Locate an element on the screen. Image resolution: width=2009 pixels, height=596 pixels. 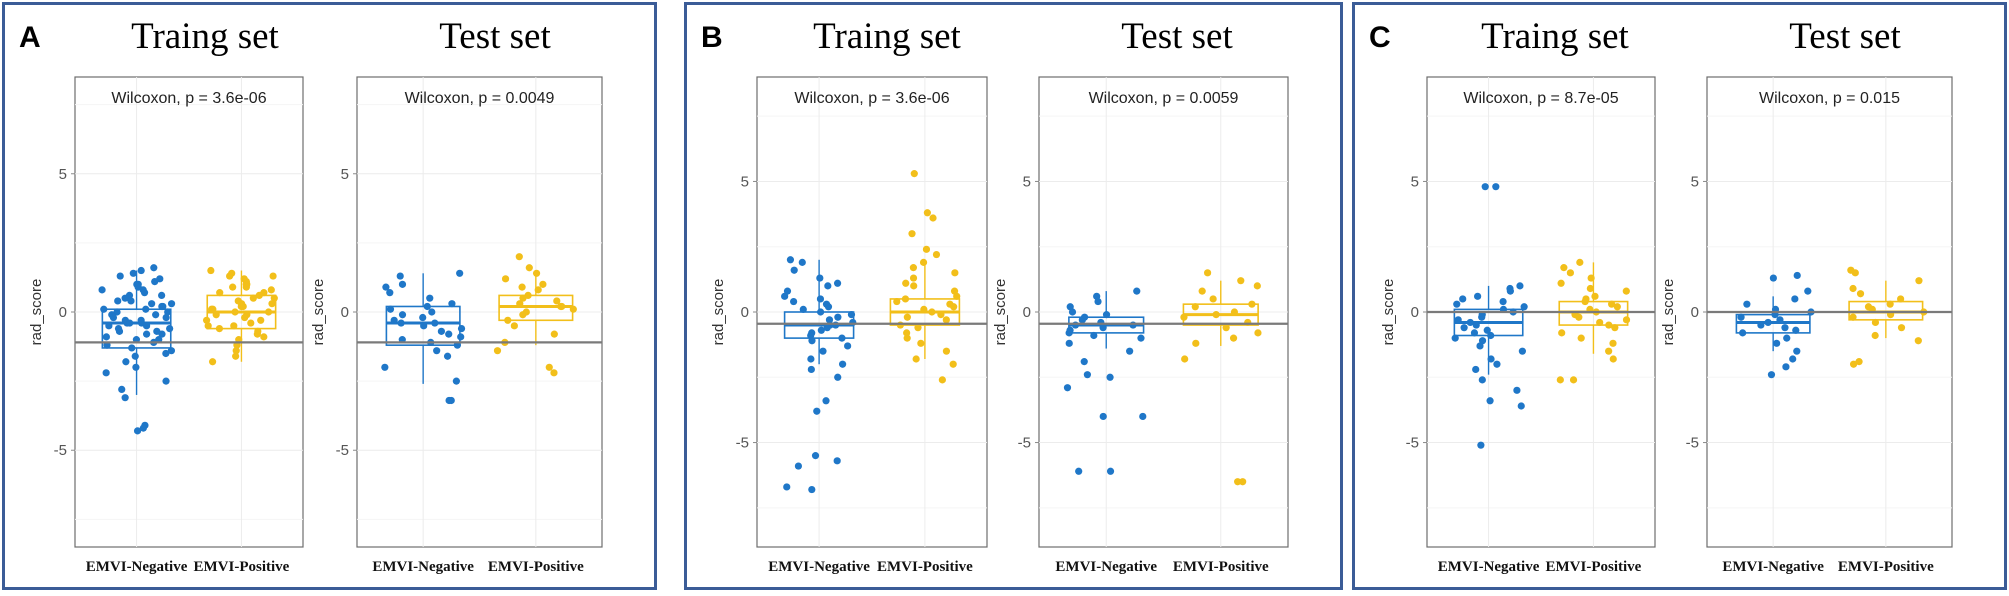
wilcoxon-annotation: Wilcoxon, p = 0.0059 is located at coordinates (1164, 98).